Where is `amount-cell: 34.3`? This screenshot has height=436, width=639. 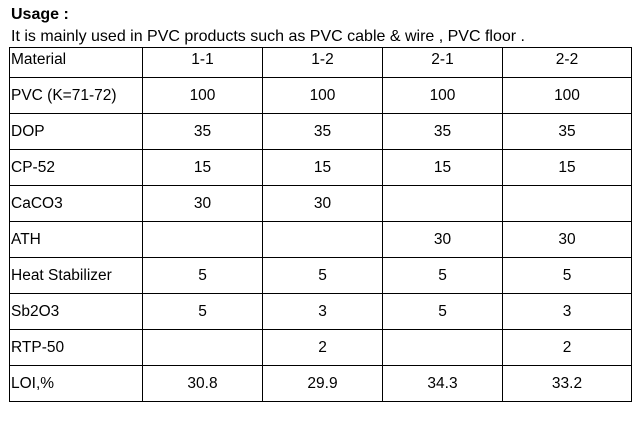
amount-cell: 34.3 is located at coordinates (442, 383).